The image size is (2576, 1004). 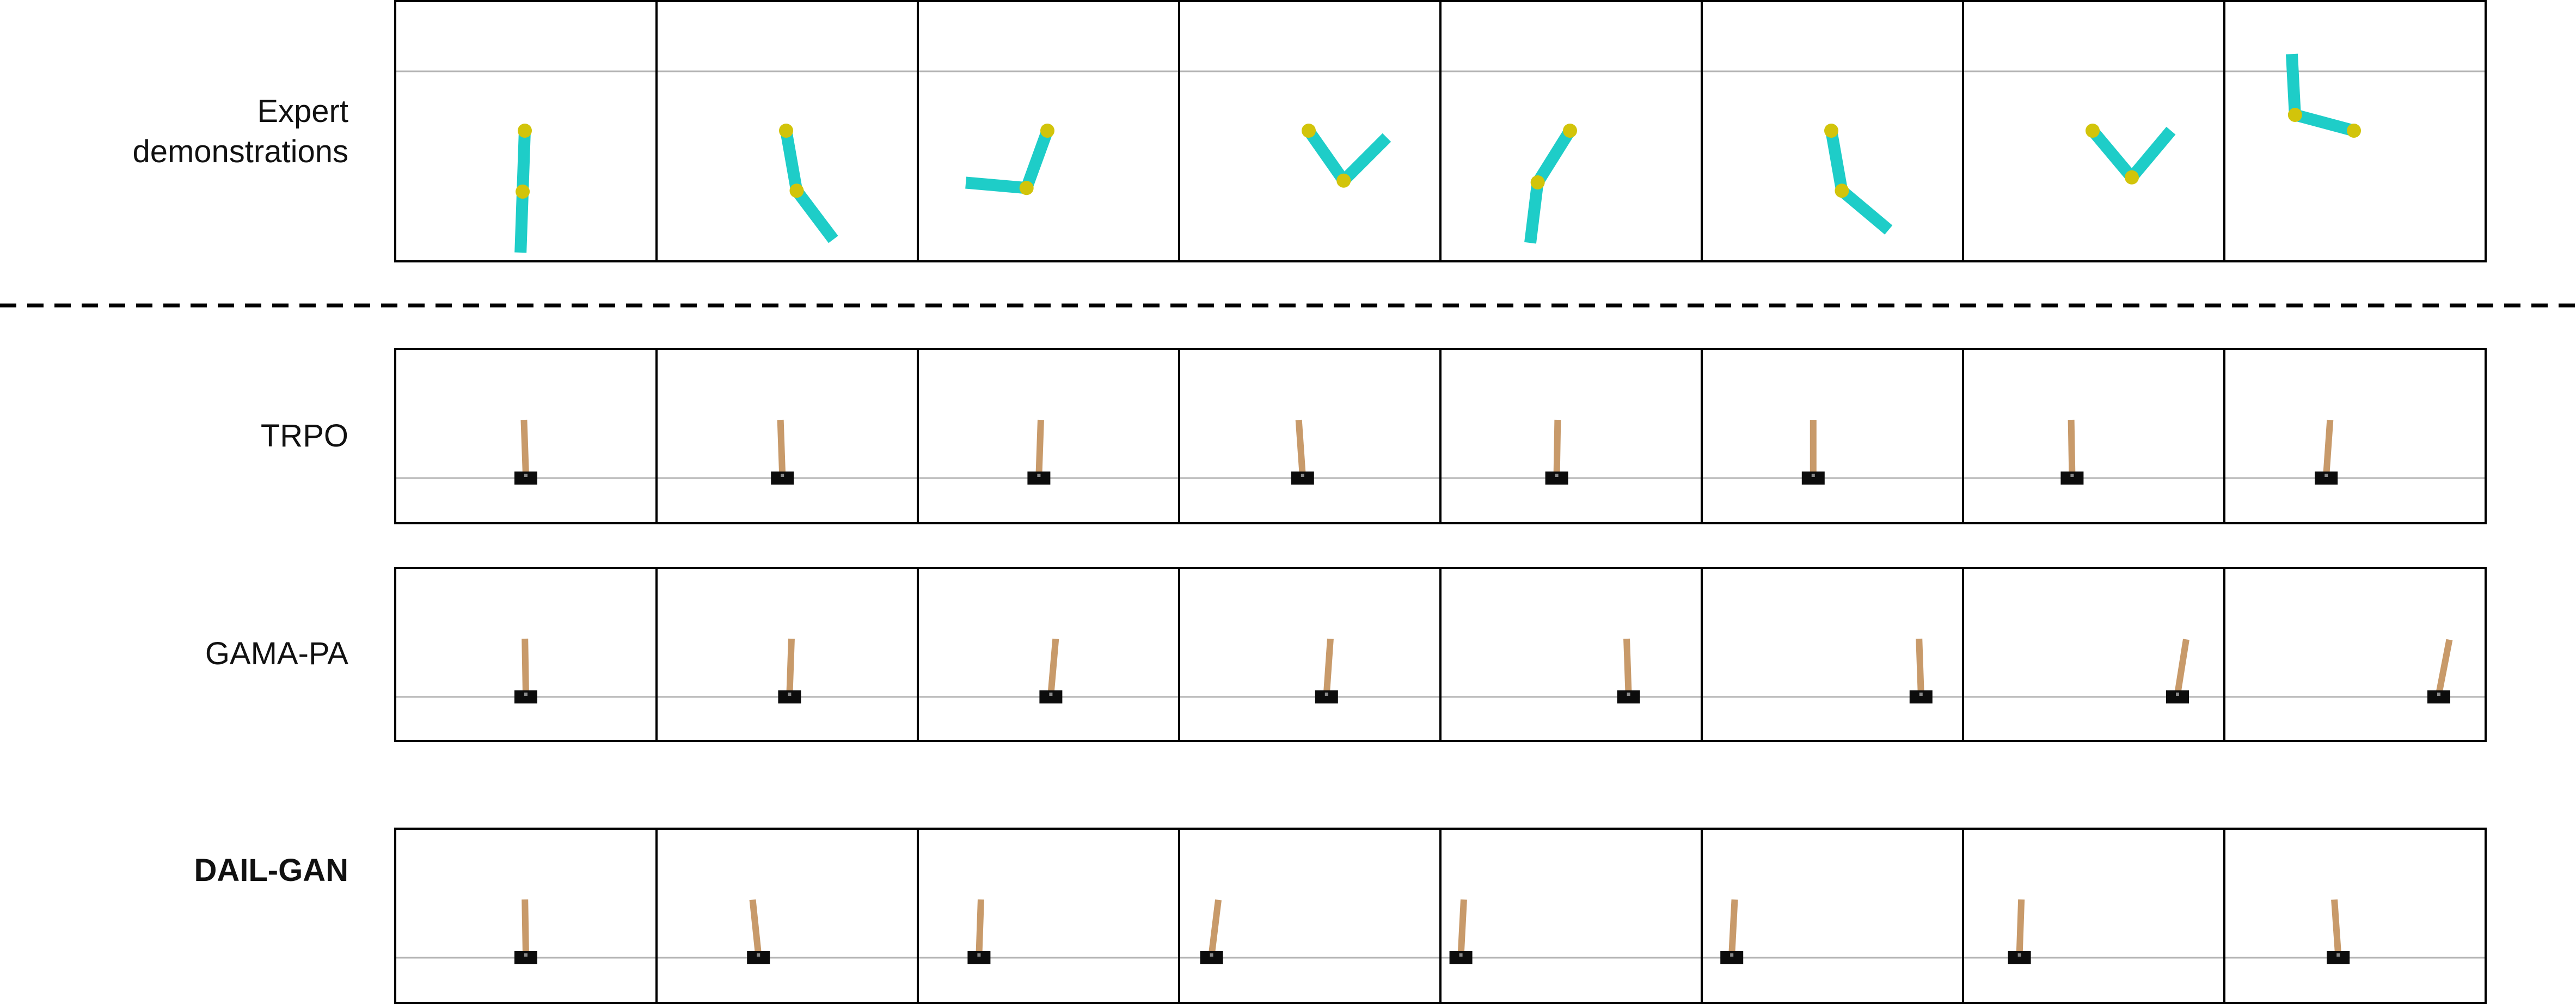 What do you see at coordinates (276, 653) in the screenshot?
I see `row-label: GAMA-PA` at bounding box center [276, 653].